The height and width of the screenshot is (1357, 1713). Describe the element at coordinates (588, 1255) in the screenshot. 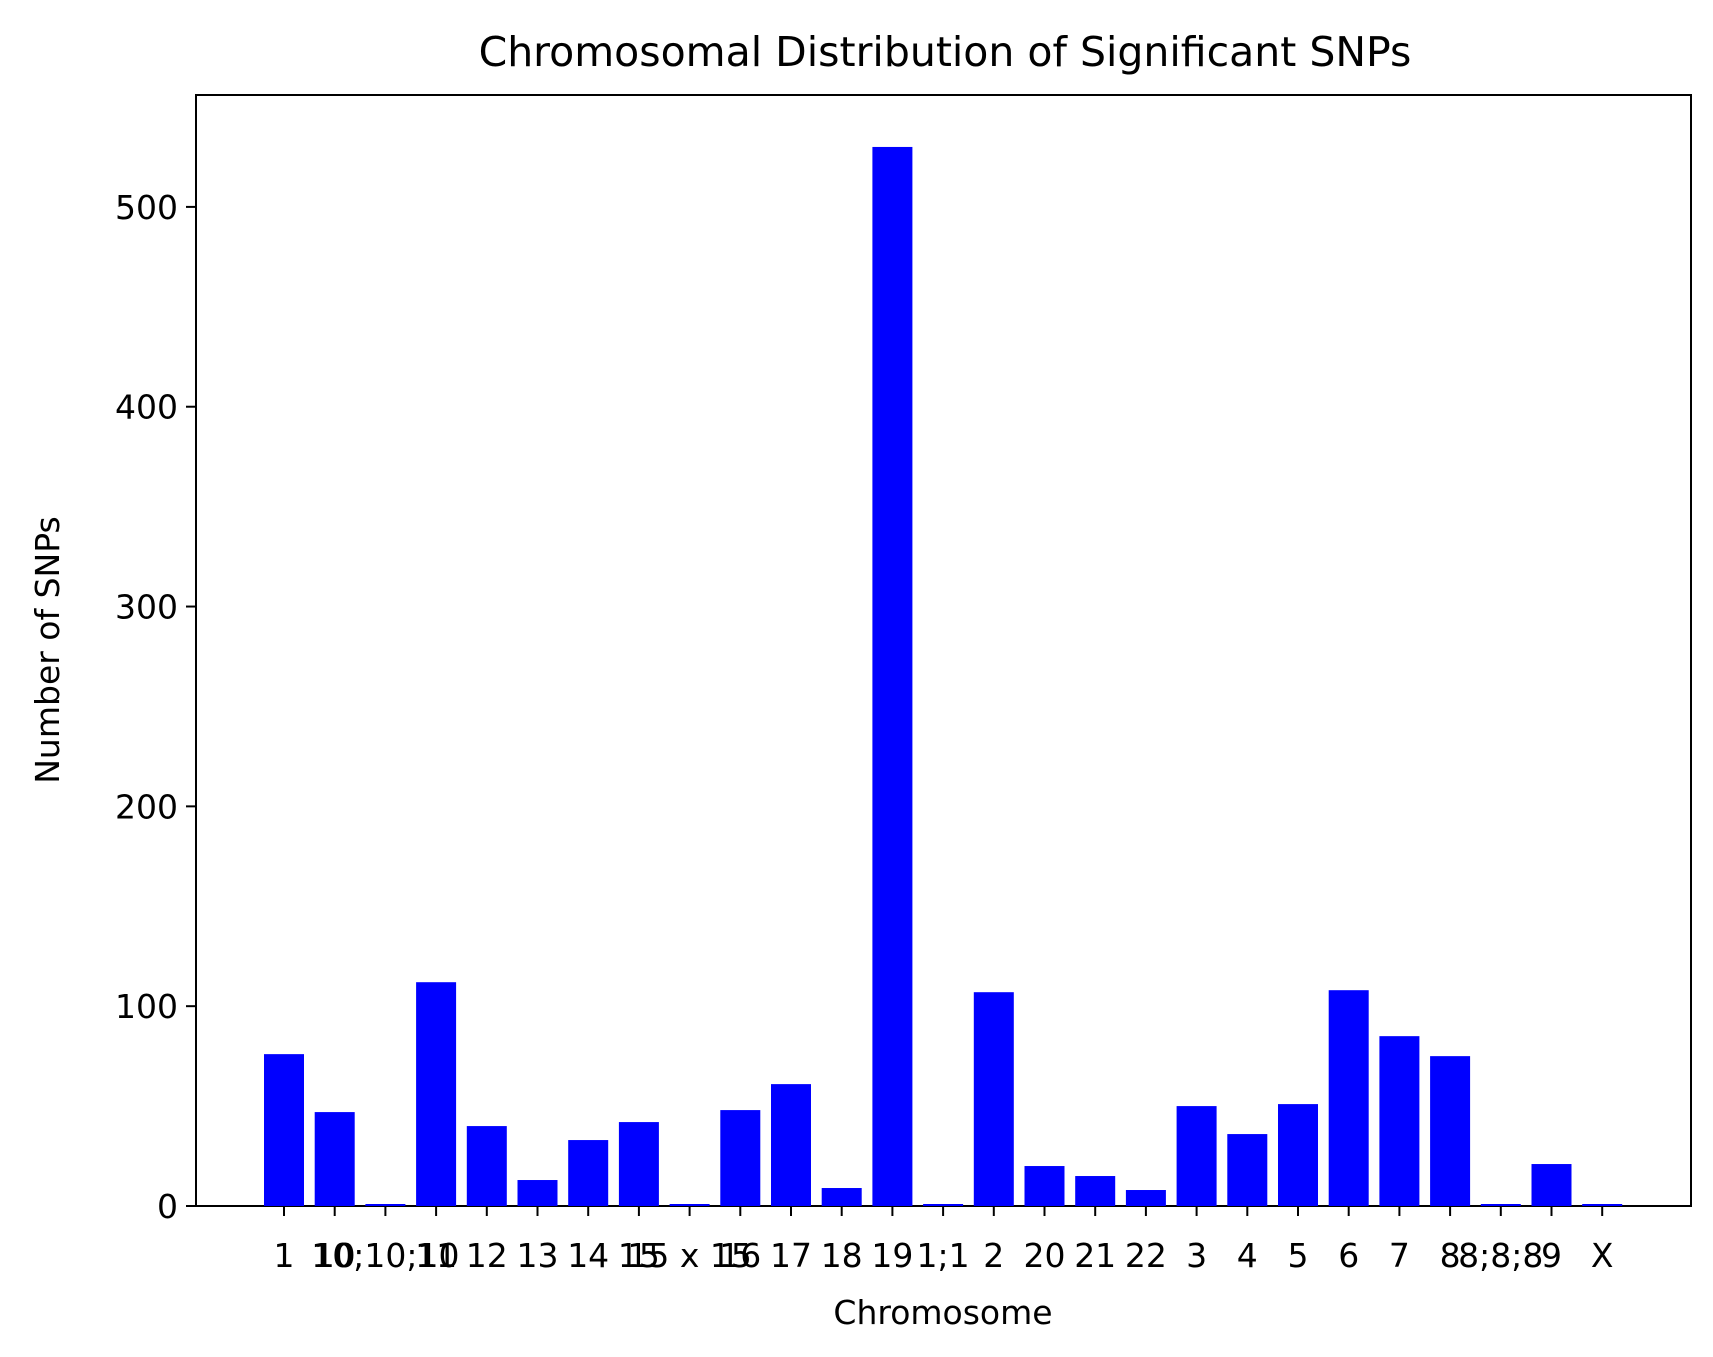

I see `x-tick-label: 14` at that location.